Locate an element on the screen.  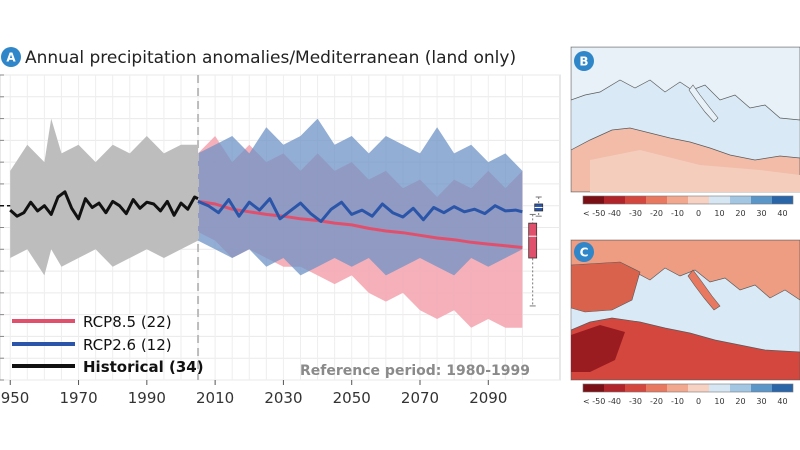
reference-period-note: Reference period: 1980-1999 is located at coordinates (415, 371).